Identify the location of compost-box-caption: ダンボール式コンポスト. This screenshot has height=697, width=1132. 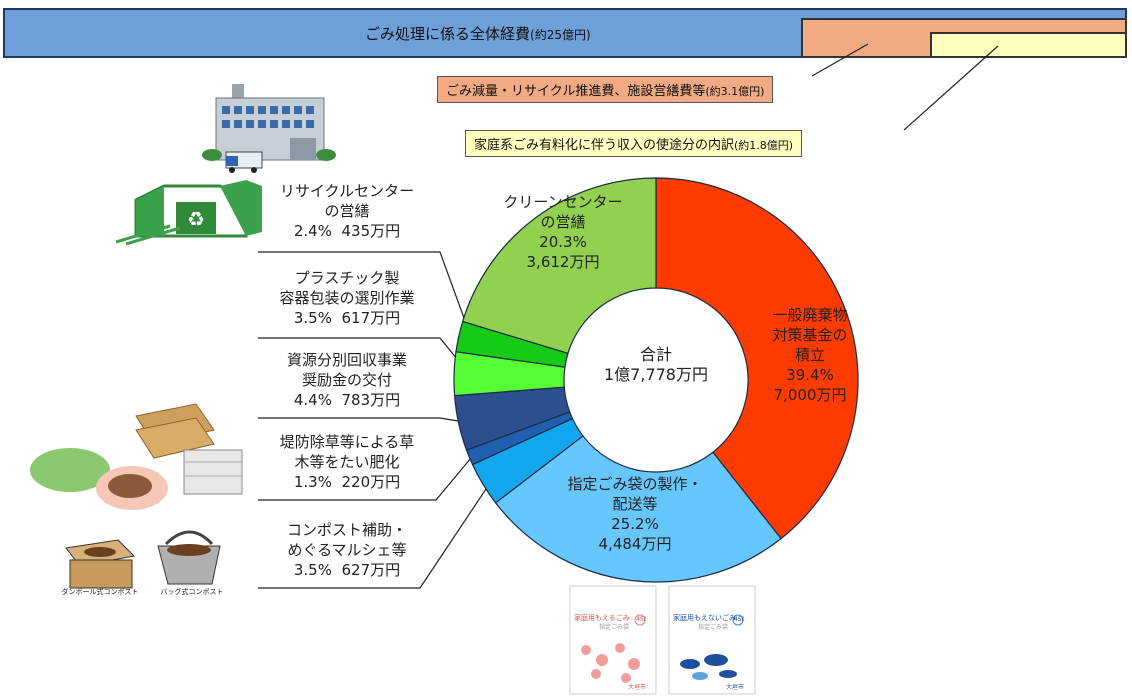
(100, 592).